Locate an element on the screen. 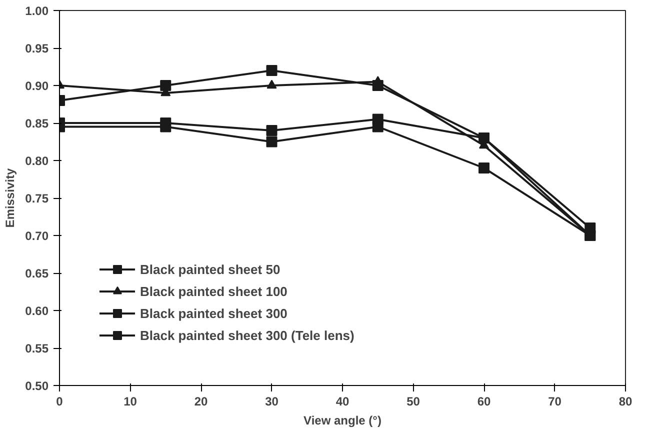 The height and width of the screenshot is (434, 650). y-tick-label: 0.75 is located at coordinates (37, 199).